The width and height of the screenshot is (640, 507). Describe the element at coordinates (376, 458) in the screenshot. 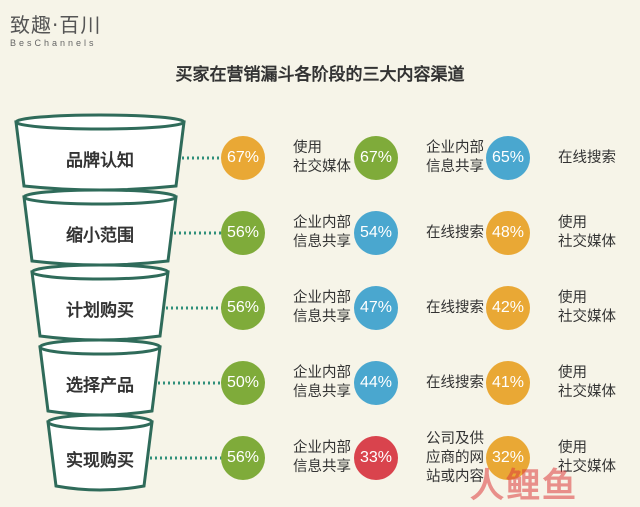

I see `percentage-circle: 33%` at that location.